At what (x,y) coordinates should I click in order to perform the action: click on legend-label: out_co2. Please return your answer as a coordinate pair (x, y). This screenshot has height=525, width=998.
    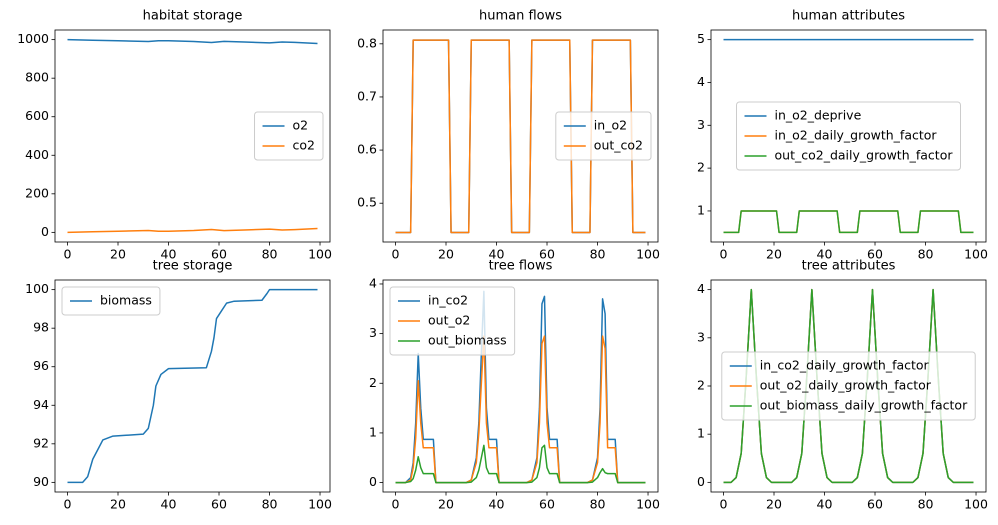
    Looking at the image, I should click on (618, 145).